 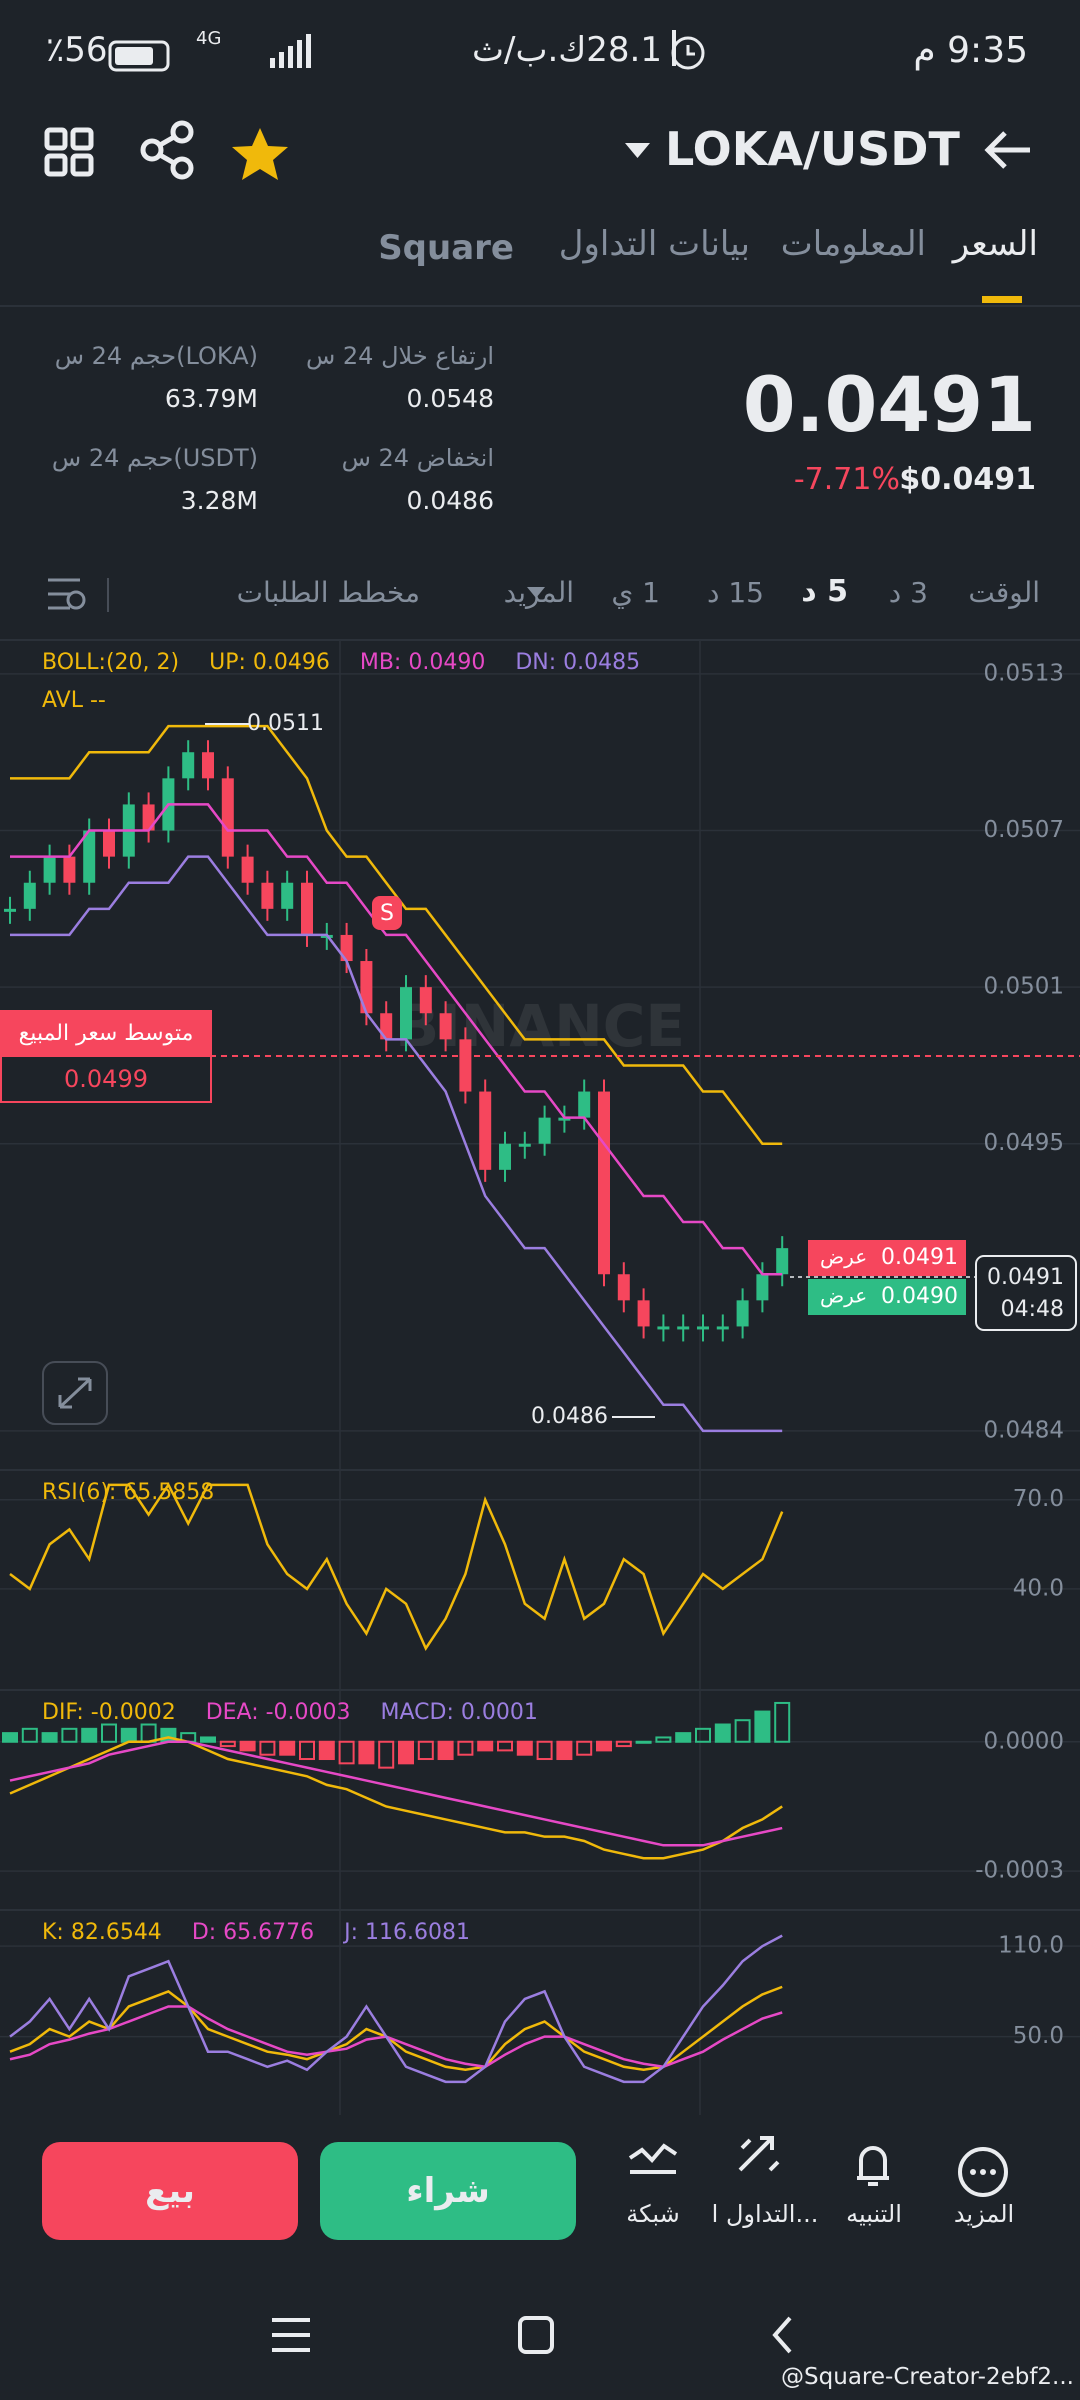 What do you see at coordinates (908, 592) in the screenshot?
I see `interval: 3 د` at bounding box center [908, 592].